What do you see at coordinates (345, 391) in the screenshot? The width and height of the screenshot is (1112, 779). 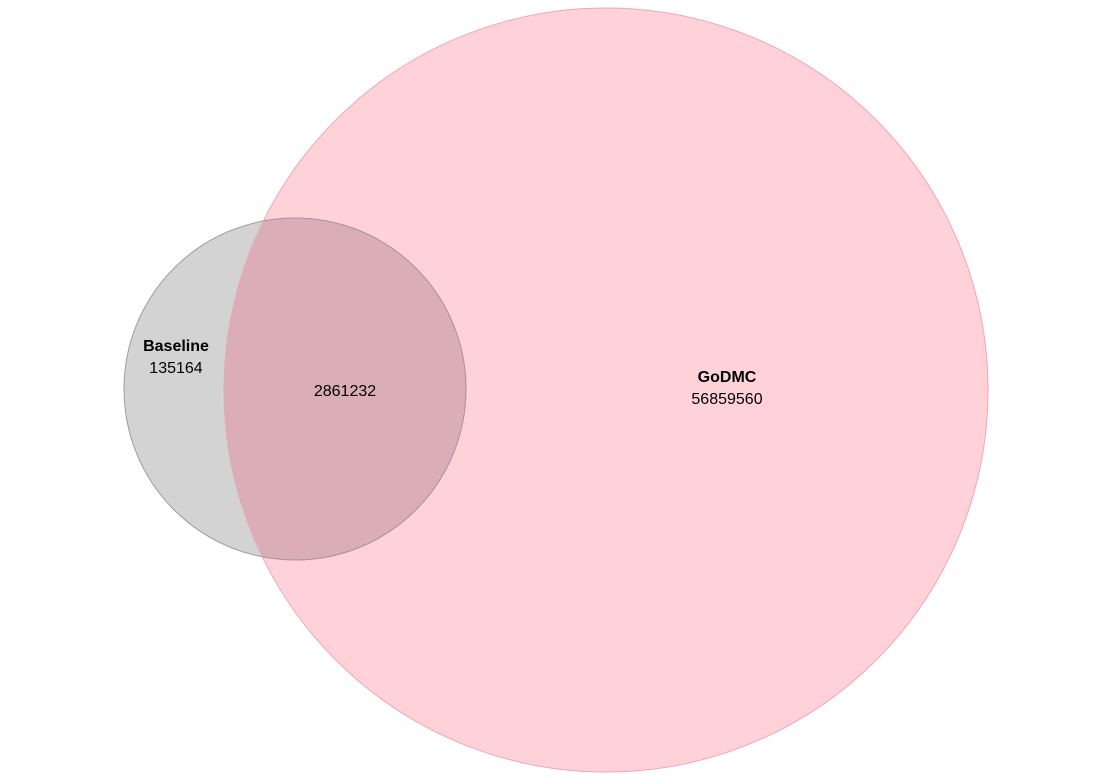 I see `intersection-count: 2861232` at bounding box center [345, 391].